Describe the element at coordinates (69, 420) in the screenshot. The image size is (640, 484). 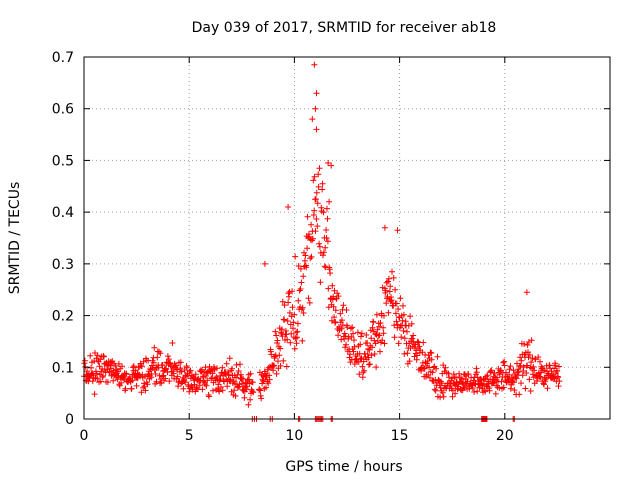
I see `y-tick-label-0: 0` at that location.